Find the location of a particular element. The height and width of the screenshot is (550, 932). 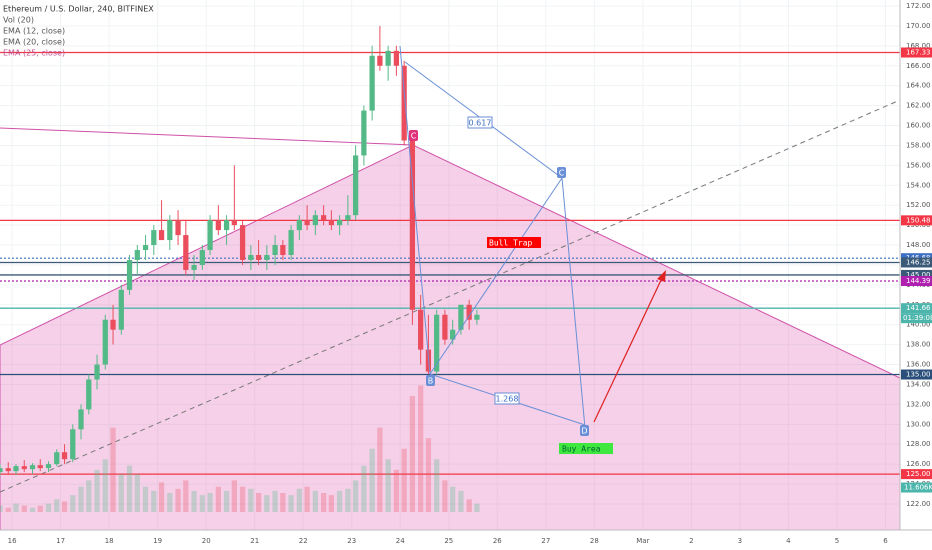

x-tick-label: 25 is located at coordinates (448, 541).